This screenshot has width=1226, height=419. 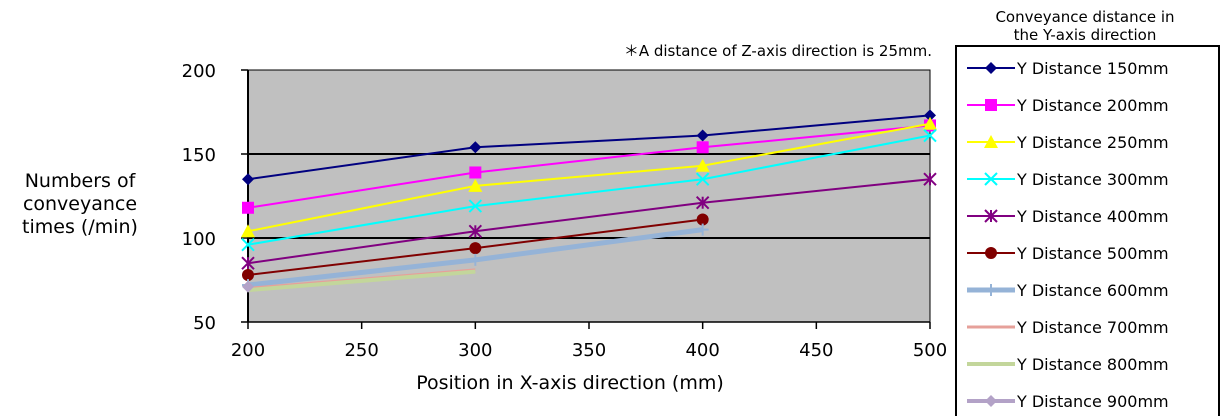 I want to click on y-tick-label-0: 50, so click(x=204, y=323).